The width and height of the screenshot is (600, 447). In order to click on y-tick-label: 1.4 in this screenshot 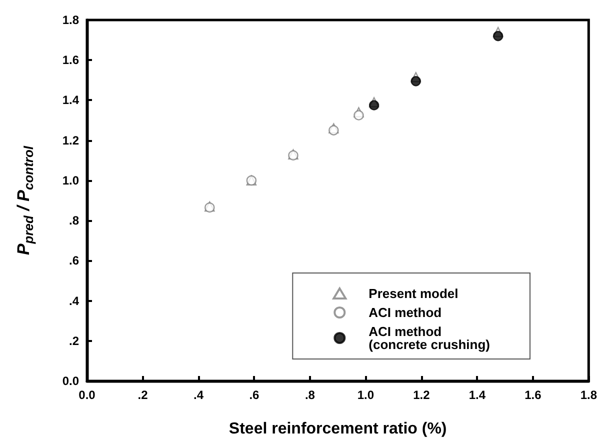, I will do `click(71, 100)`.